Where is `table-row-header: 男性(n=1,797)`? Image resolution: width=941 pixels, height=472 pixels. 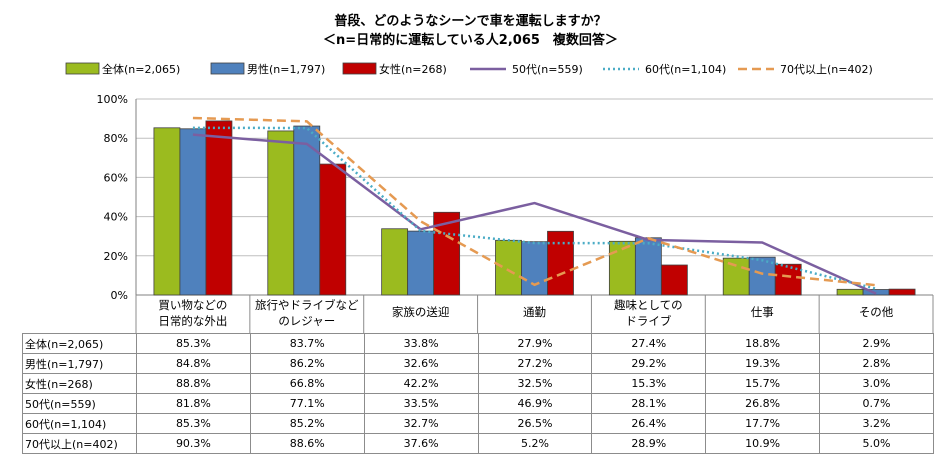 table-row-header: 男性(n=1,797) is located at coordinates (79, 363).